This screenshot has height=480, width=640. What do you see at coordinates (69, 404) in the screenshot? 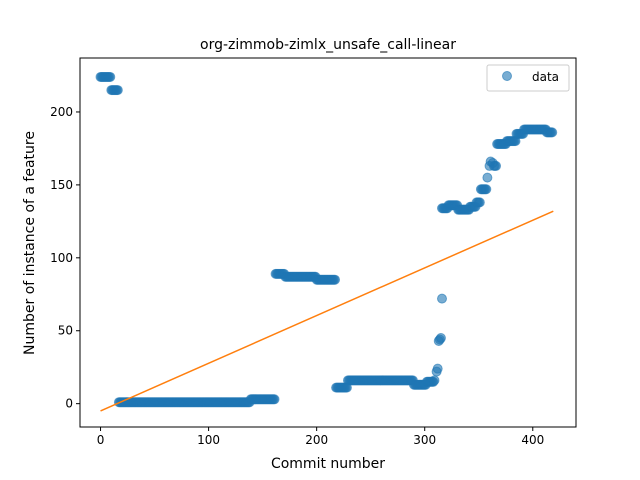
I see `y-tick-label: 0` at bounding box center [69, 404].